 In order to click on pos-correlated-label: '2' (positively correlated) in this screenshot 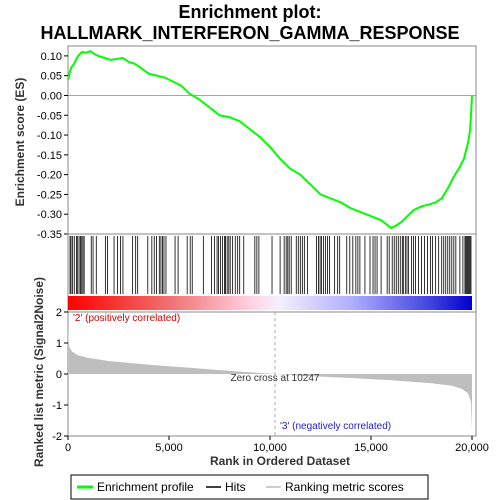, I will do `click(126, 318)`.